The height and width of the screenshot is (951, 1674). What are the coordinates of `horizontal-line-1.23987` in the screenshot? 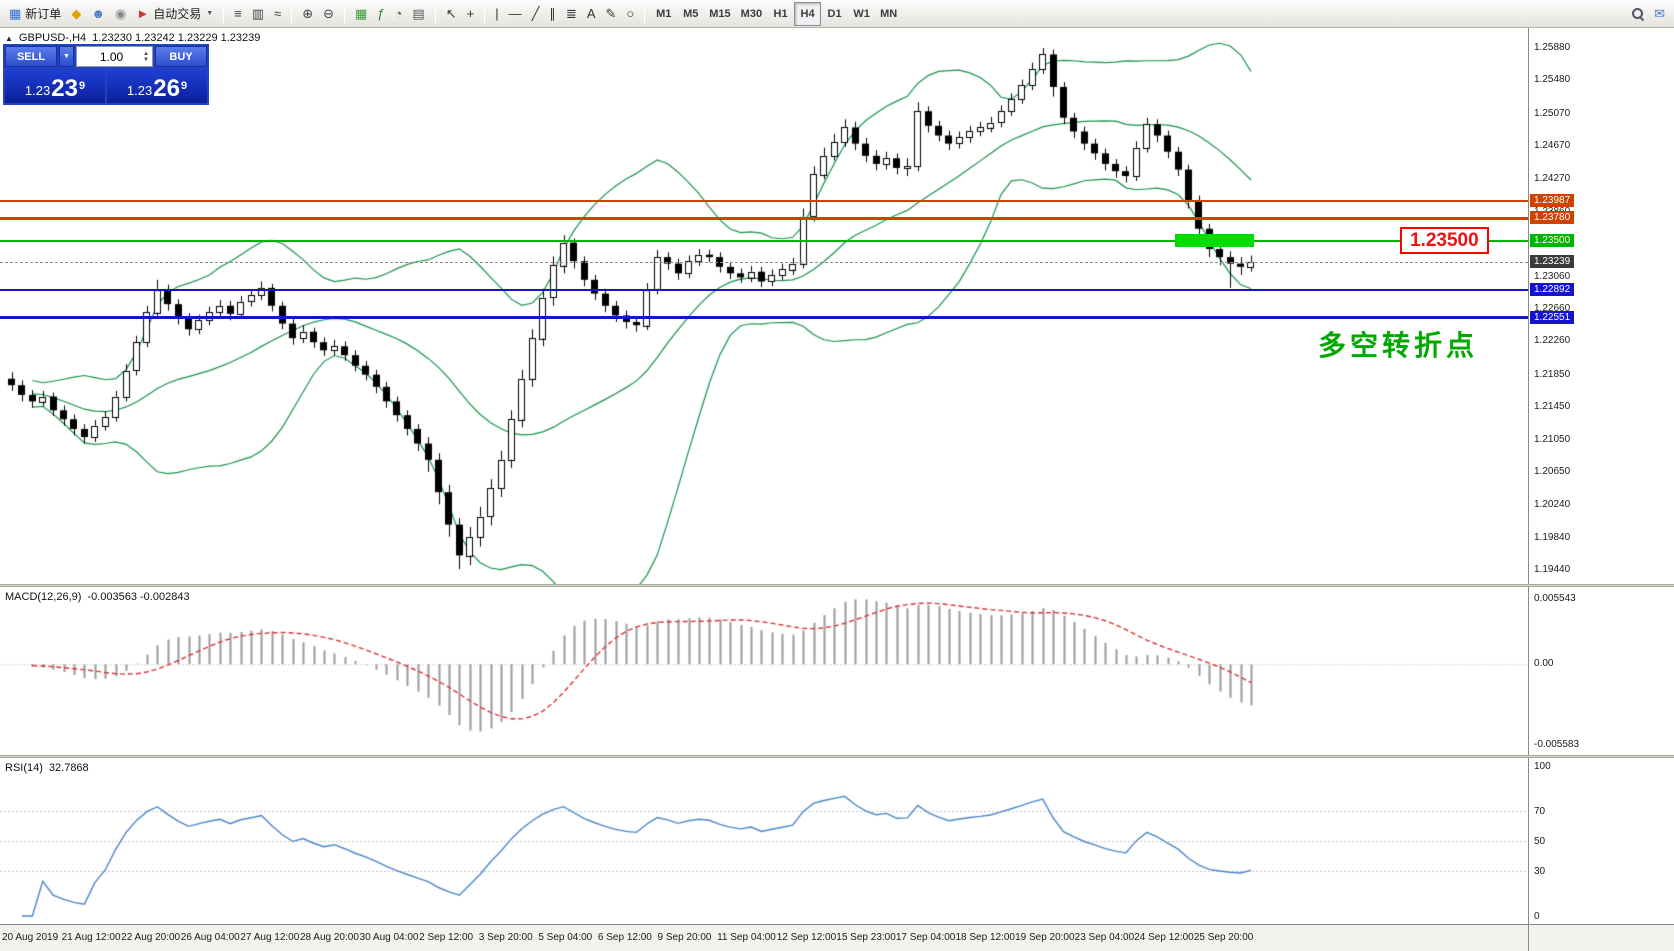 It's located at (764, 201).